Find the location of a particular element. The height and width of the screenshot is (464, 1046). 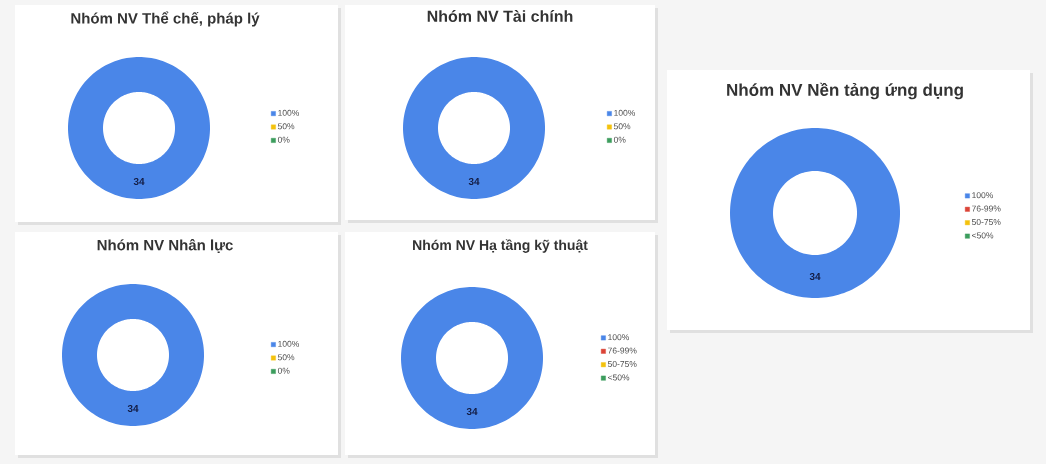

chart-title: Nhóm NV Nhân lực is located at coordinates (165, 246).